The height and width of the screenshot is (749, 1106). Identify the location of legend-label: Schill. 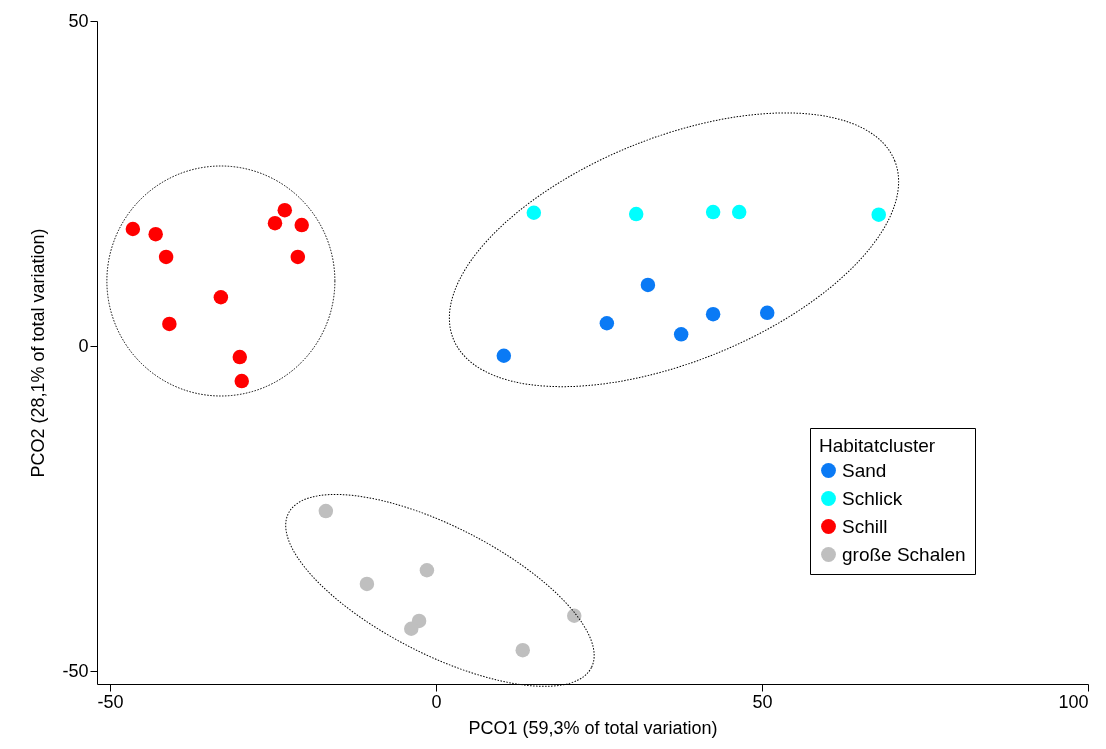
(865, 526).